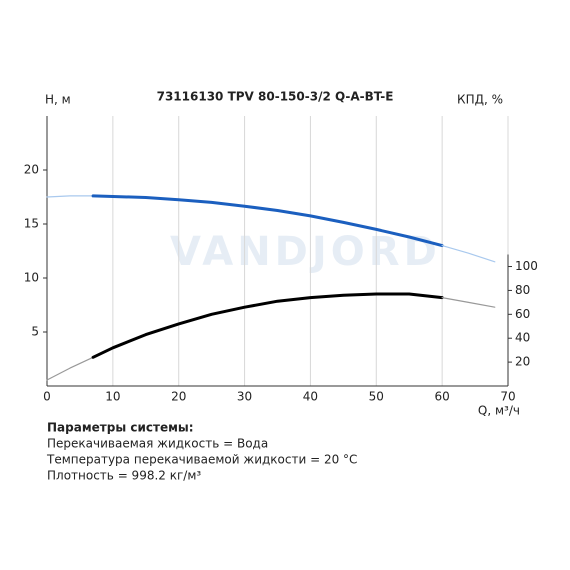 This screenshot has width=570, height=570. What do you see at coordinates (522, 362) in the screenshot?
I see `y2-tick-label: 20` at bounding box center [522, 362].